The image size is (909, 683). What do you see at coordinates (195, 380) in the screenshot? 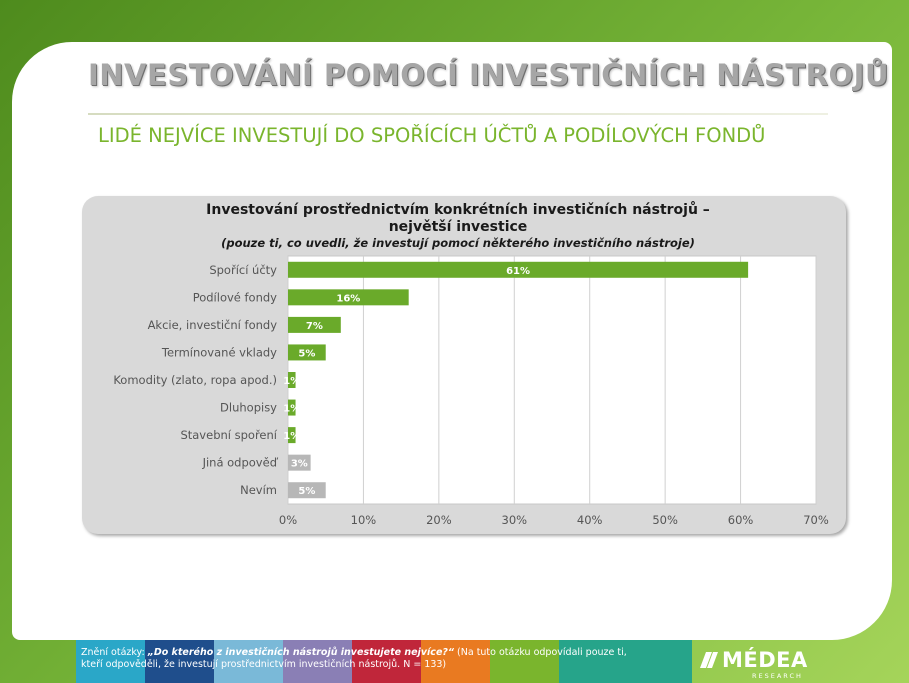
I see `y-category-label: Komodity (zlato, ropa apod.)` at bounding box center [195, 380].